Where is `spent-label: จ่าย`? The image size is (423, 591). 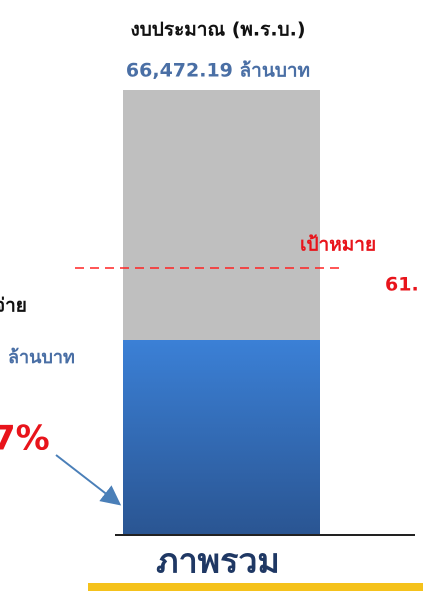 spent-label: จ่าย is located at coordinates (13, 306).